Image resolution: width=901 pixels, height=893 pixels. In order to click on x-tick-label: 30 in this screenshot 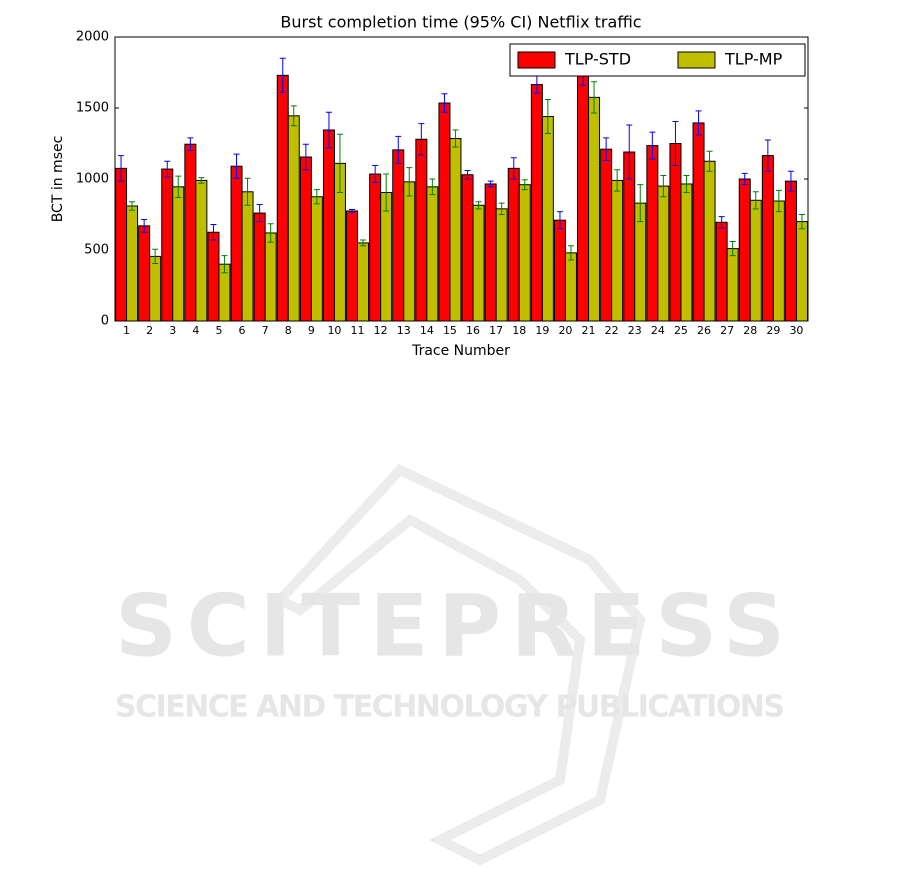, I will do `click(796, 330)`.